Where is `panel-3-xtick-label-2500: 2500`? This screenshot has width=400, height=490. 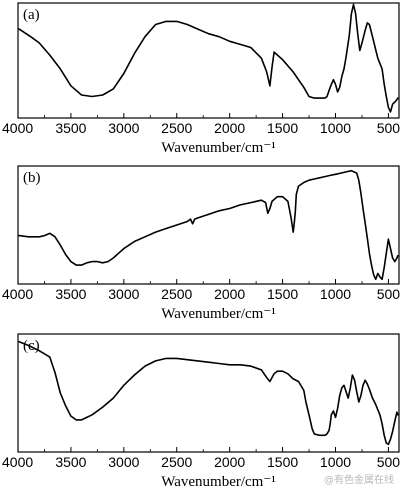 panel-3-xtick-label-2500: 2500 is located at coordinates (176, 462).